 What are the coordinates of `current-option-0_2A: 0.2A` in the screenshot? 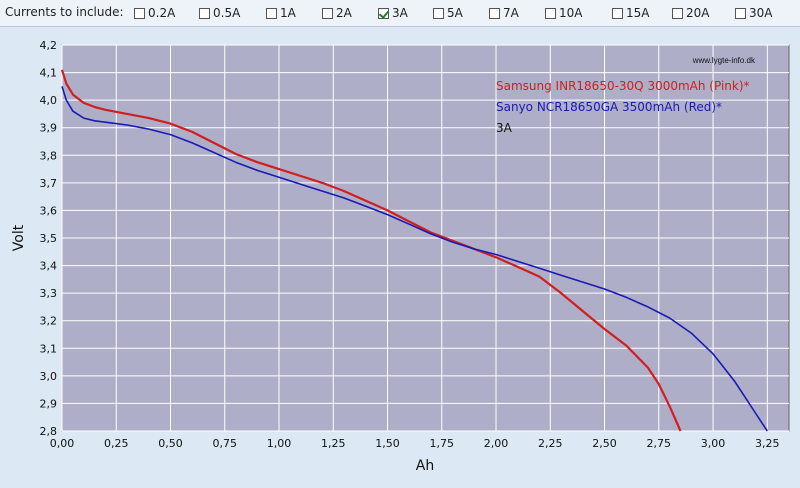 It's located at (154, 13).